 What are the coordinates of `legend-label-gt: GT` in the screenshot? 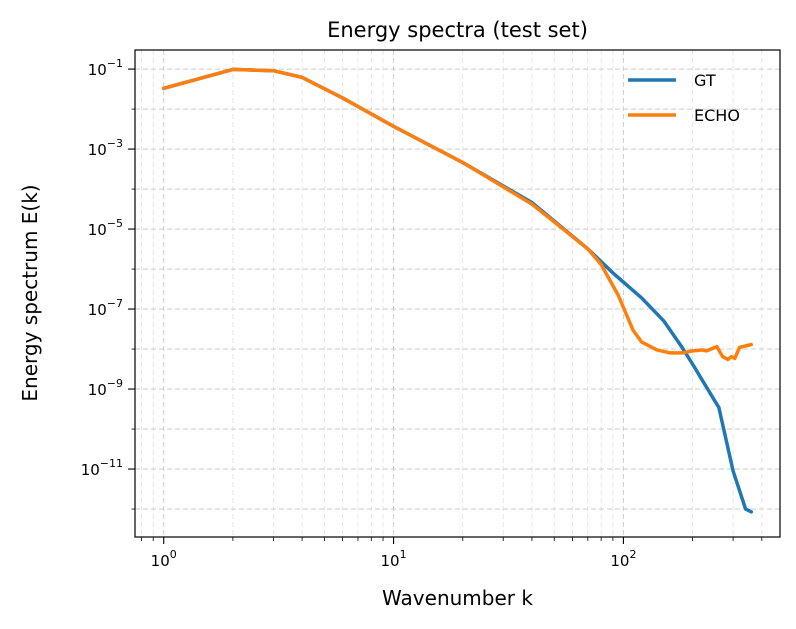 It's located at (705, 80).